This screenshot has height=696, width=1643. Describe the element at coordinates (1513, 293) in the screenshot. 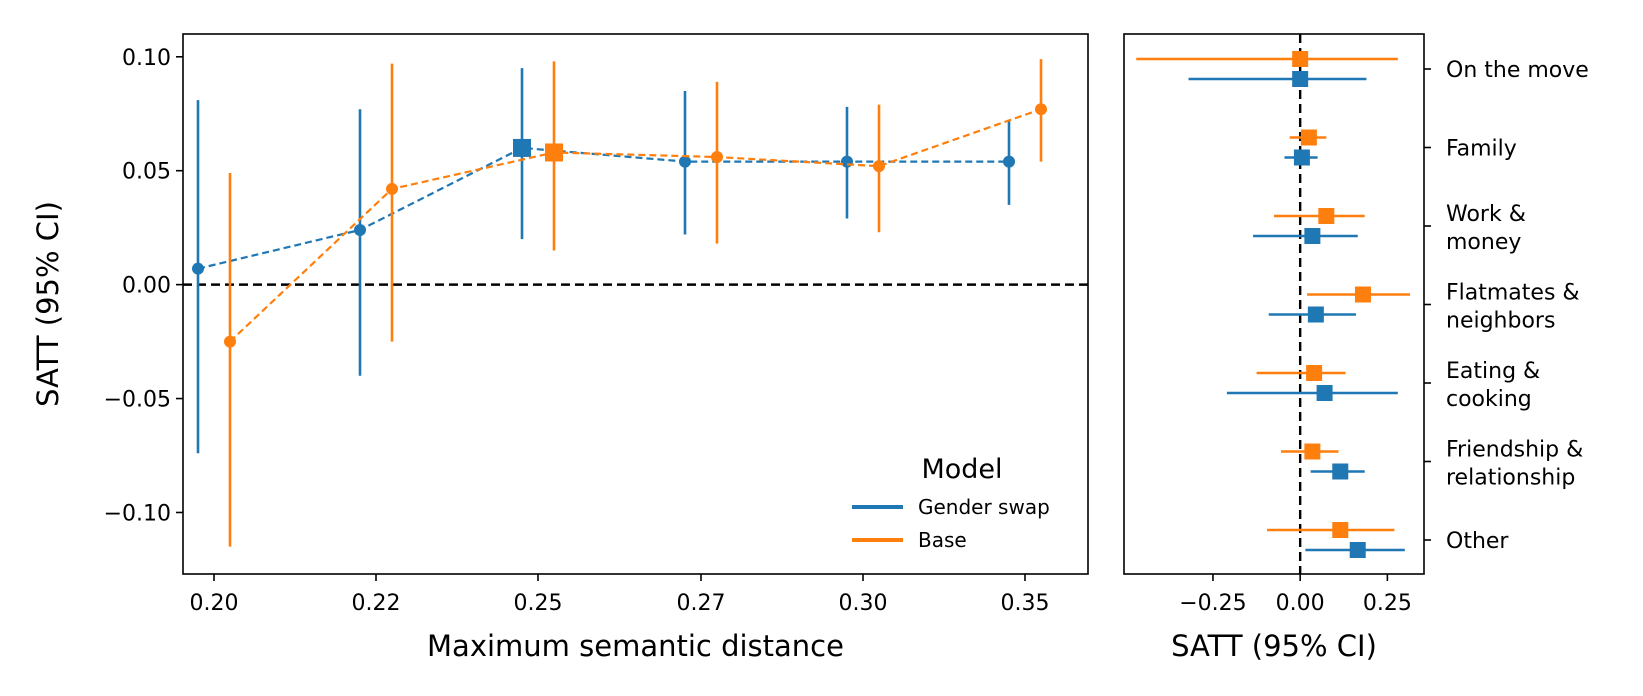

I see `category-label: Flatmates &` at that location.